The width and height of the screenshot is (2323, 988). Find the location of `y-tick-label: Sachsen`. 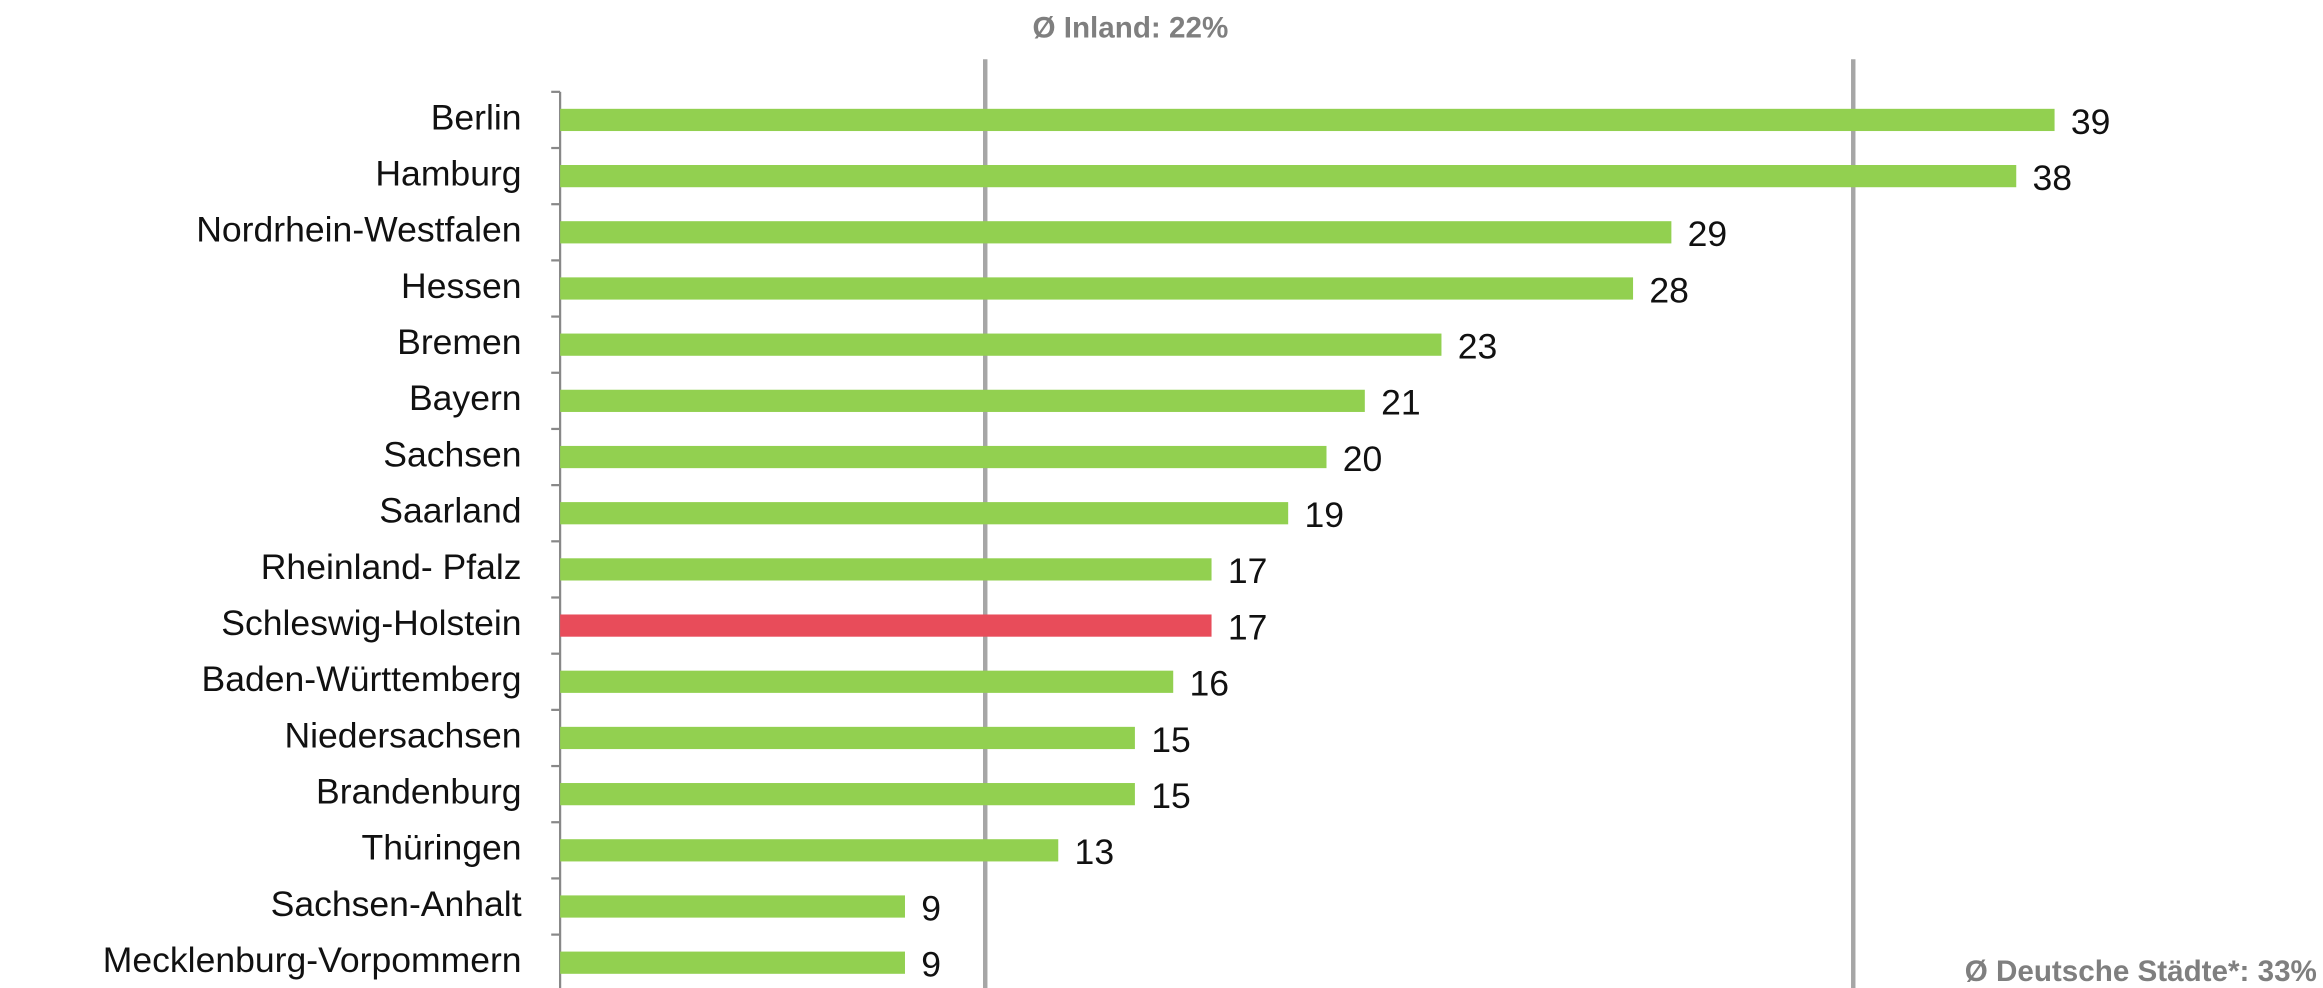

y-tick-label: Sachsen is located at coordinates (452, 454).